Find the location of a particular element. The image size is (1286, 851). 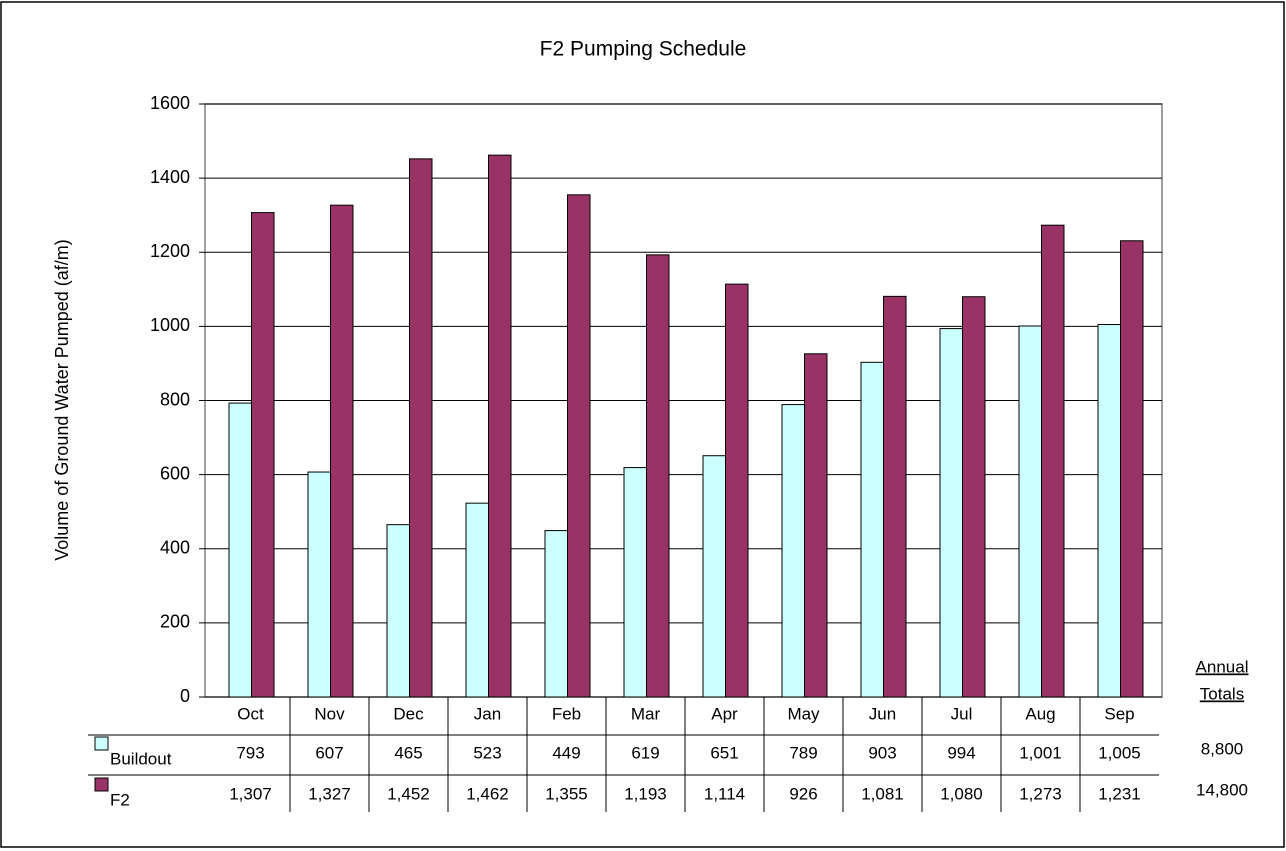

table-value: 1,081 is located at coordinates (882, 793).